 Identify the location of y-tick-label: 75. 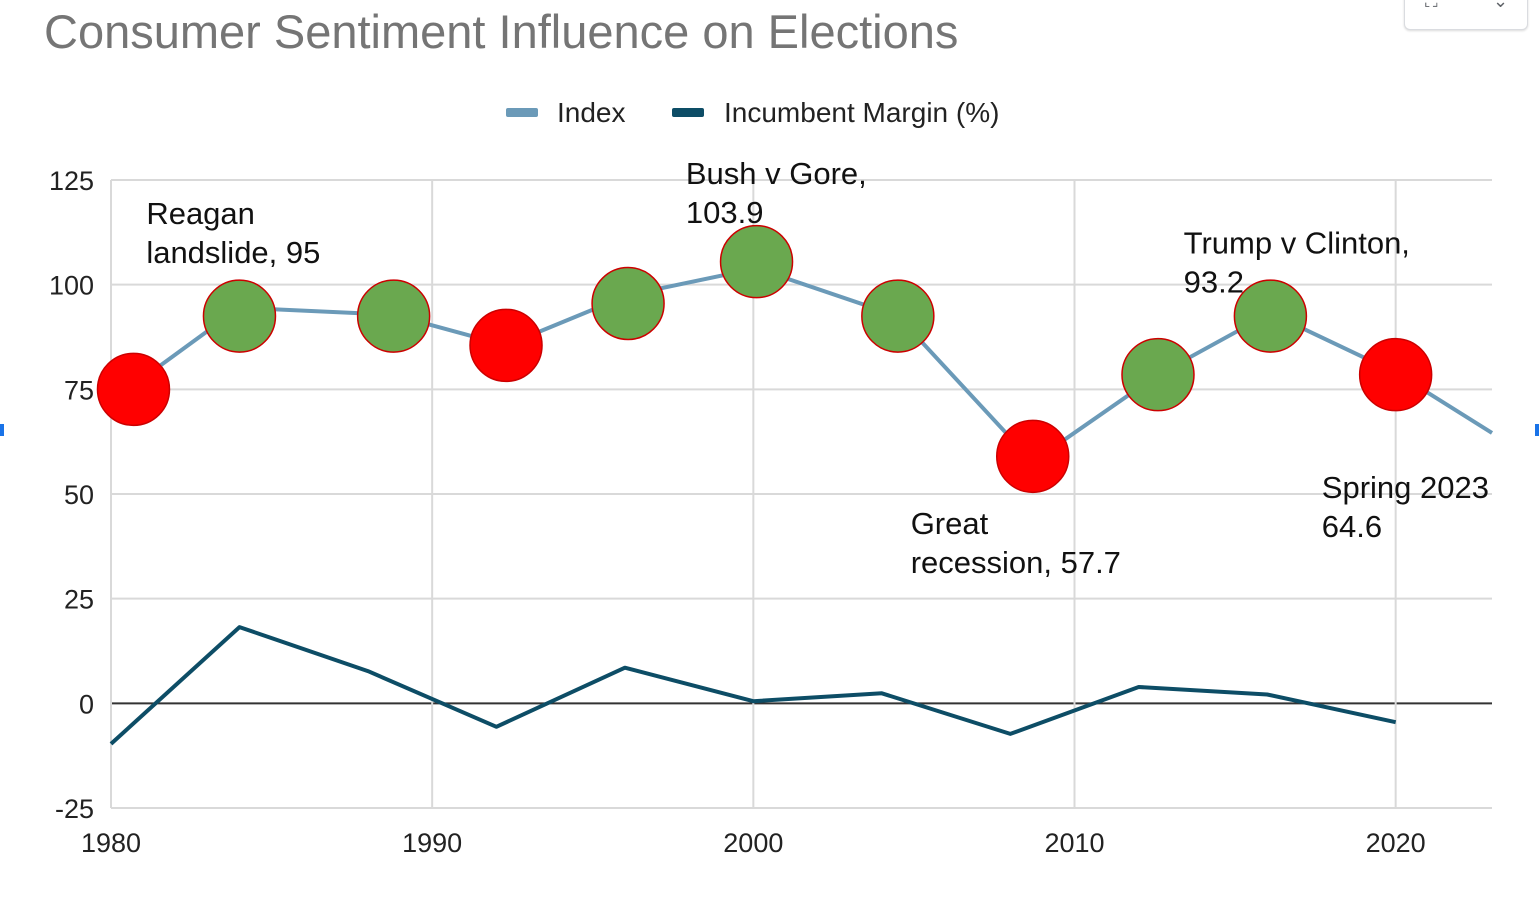
(79, 390).